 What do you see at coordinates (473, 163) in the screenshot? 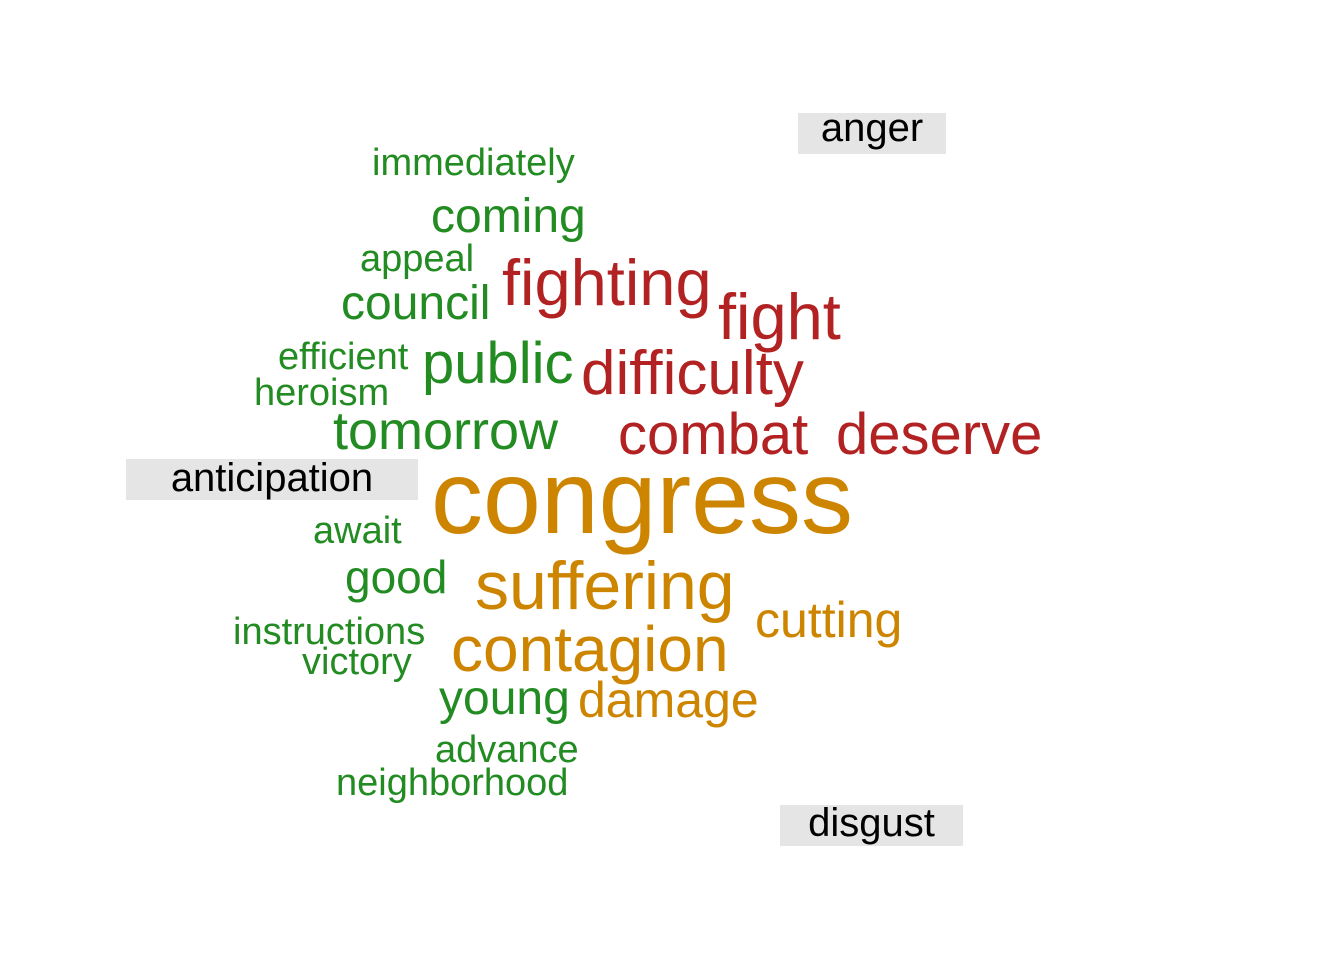
I see `word-immediately: immediately` at bounding box center [473, 163].